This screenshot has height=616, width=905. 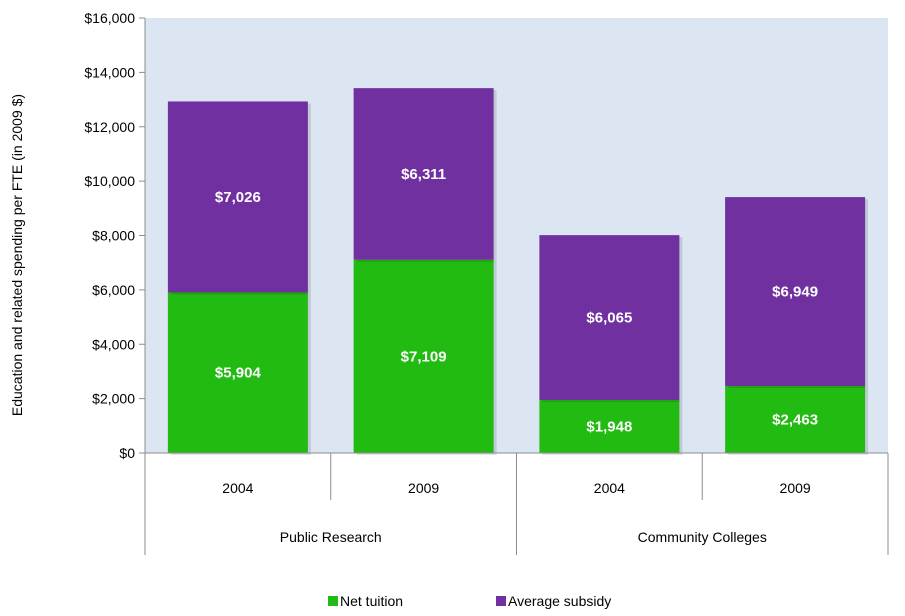 What do you see at coordinates (113, 290) in the screenshot?
I see `y-tick-label: $6,000` at bounding box center [113, 290].